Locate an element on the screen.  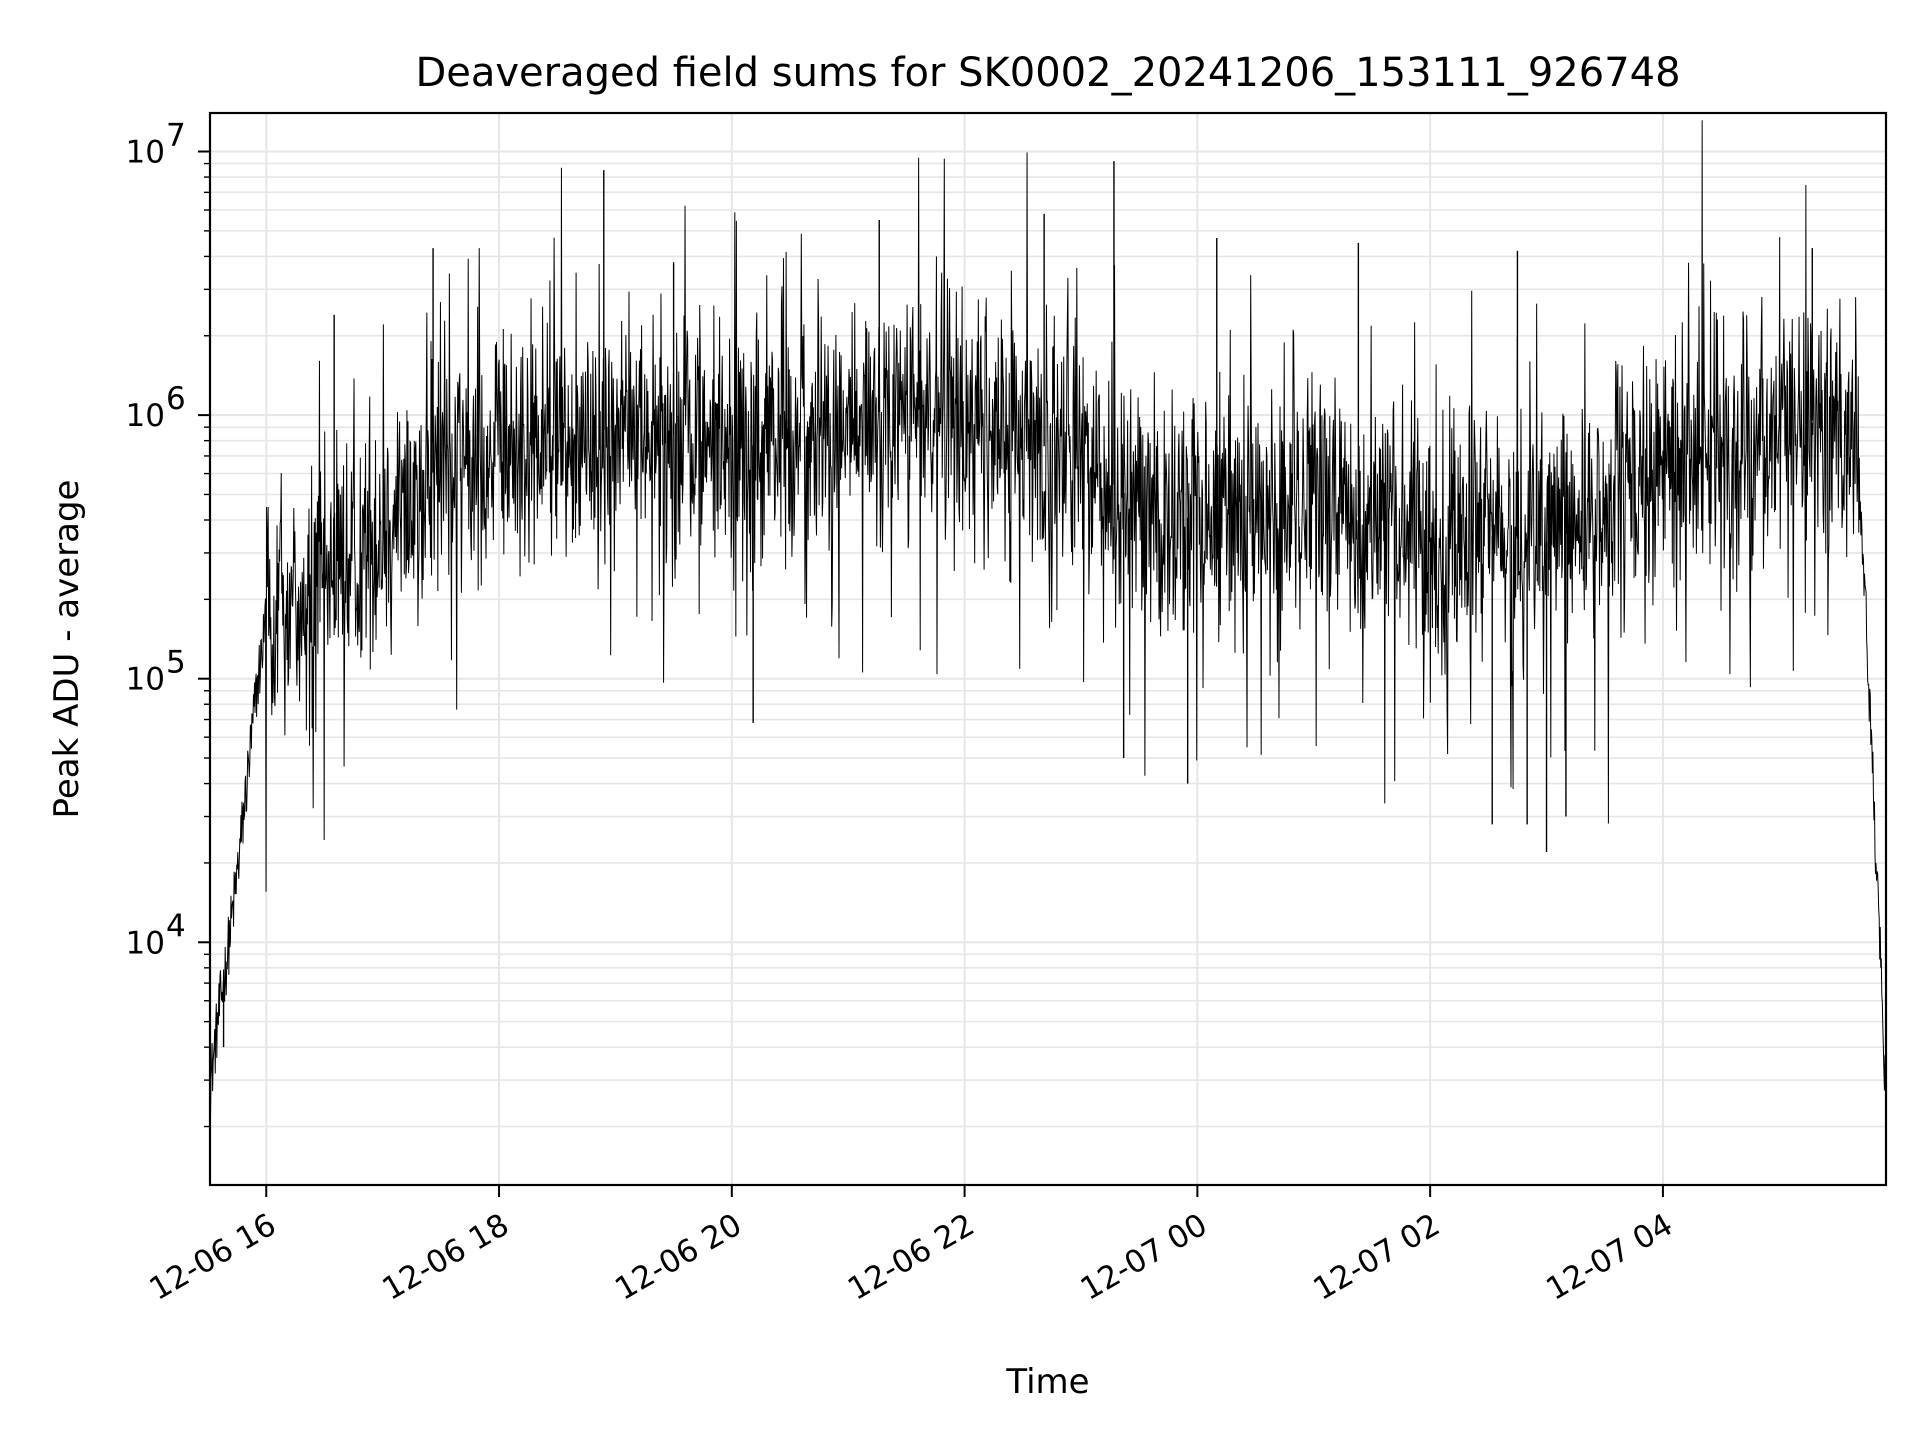
y-tick-exponent: 5 is located at coordinates (176, 663).